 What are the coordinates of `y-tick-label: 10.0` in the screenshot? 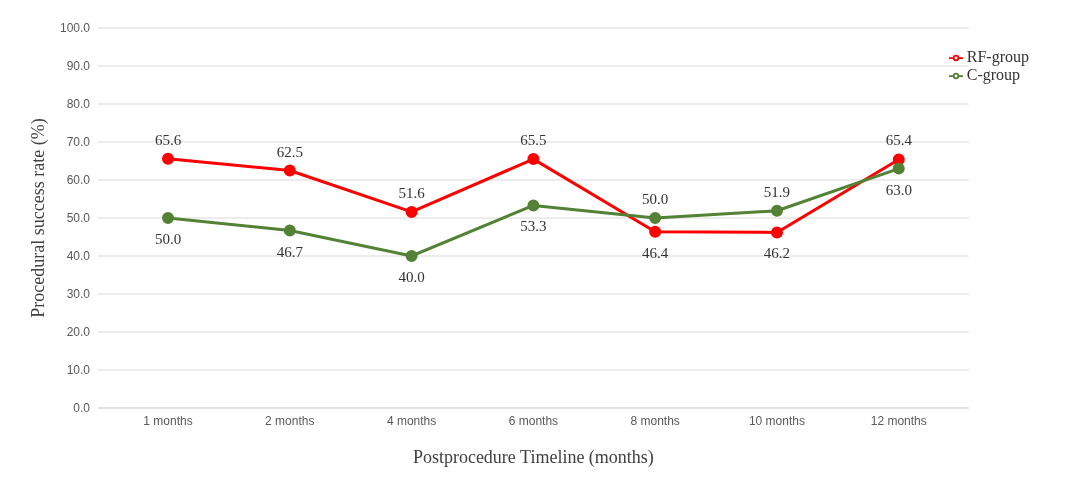 It's located at (78, 370).